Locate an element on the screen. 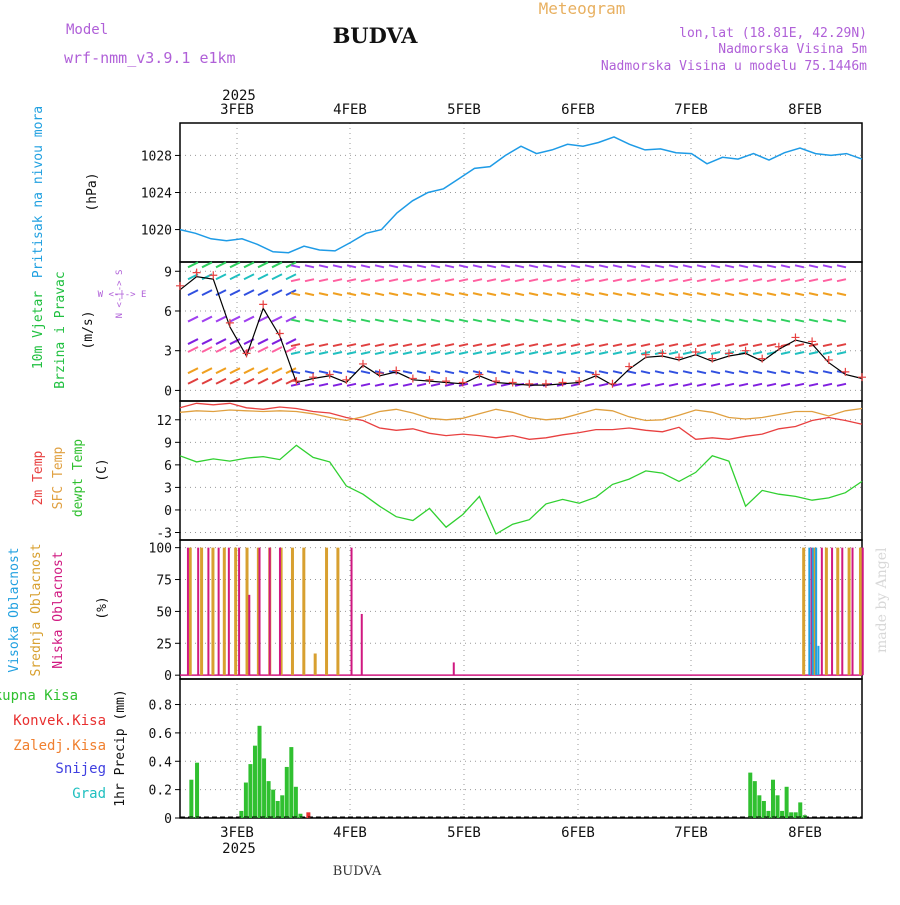  y-tick-label: 0.8 is located at coordinates (160, 706).